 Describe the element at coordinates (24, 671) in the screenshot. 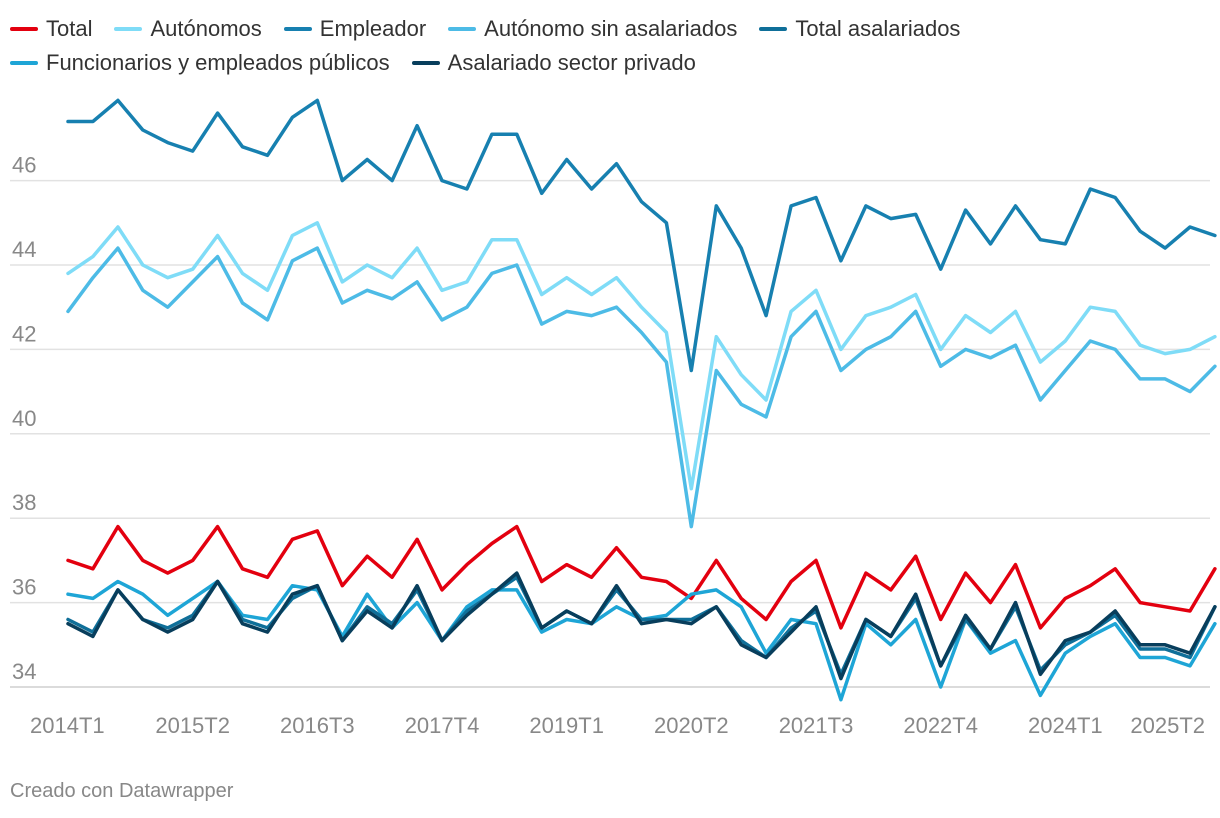

I see `y-tick-label: 34` at that location.